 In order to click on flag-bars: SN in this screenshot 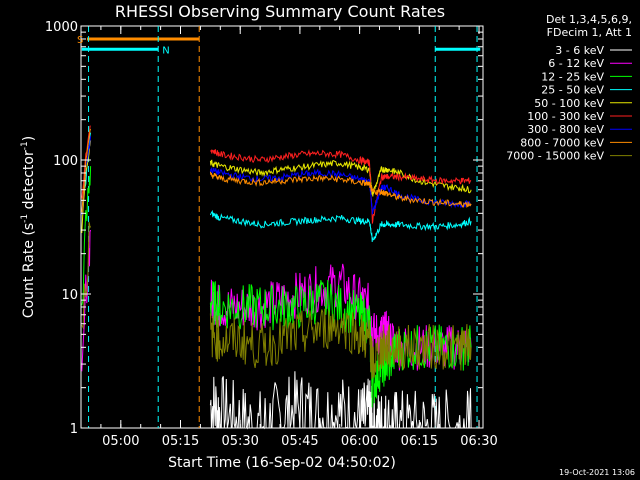, I will do `click(279, 45)`.